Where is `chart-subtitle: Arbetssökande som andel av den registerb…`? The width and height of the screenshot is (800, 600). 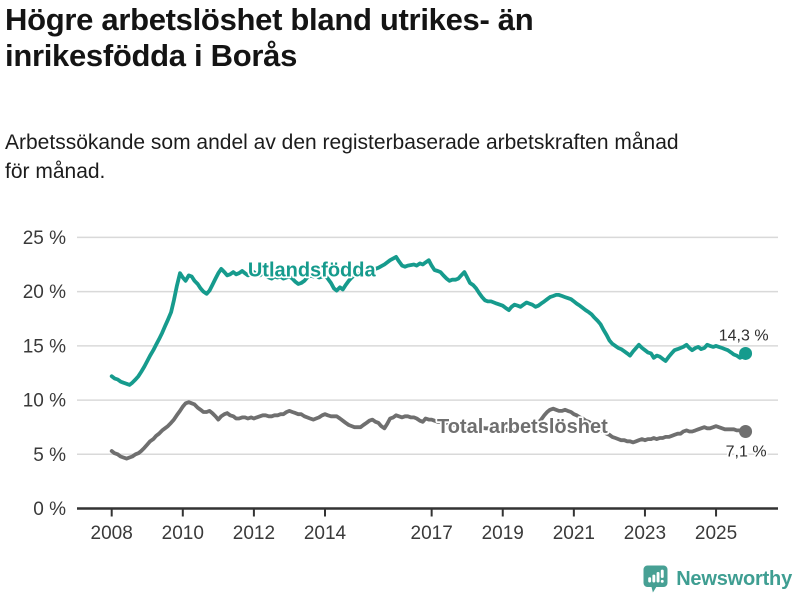
chart-subtitle: Arbetssökande som andel av den registerb… is located at coordinates (342, 157).